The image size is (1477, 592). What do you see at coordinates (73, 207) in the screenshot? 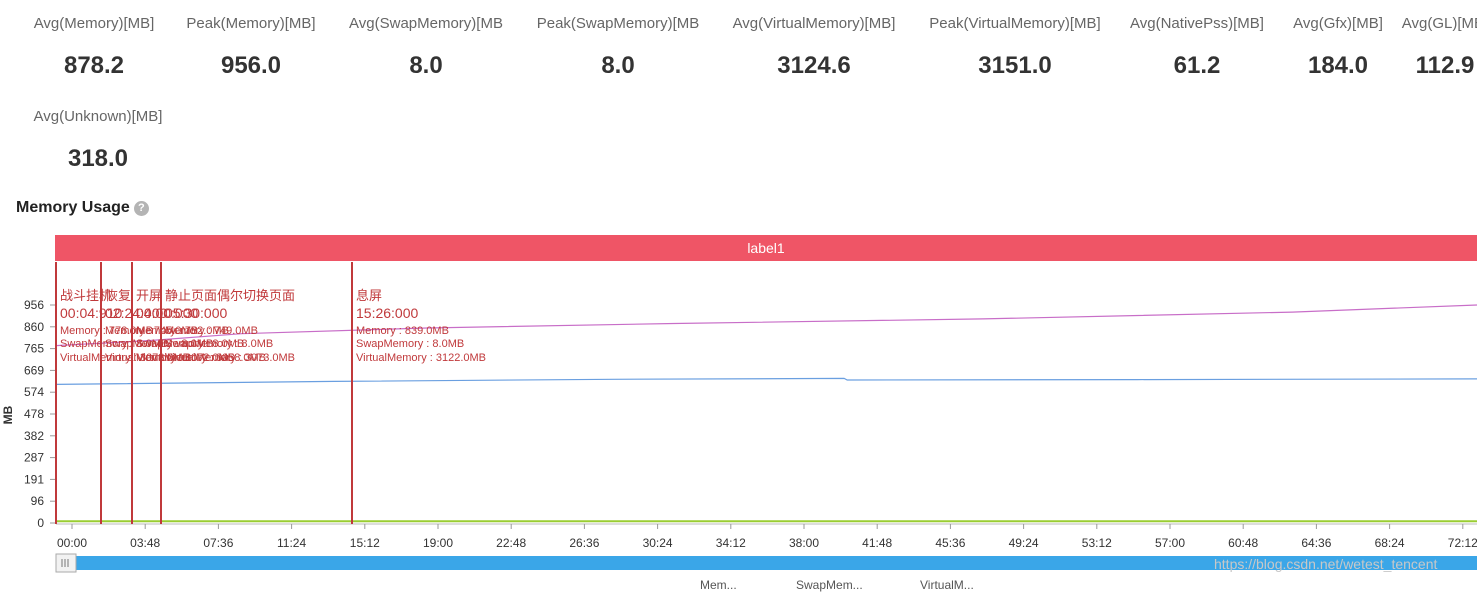
I see `section-title-text: Memory Usage` at bounding box center [73, 207].